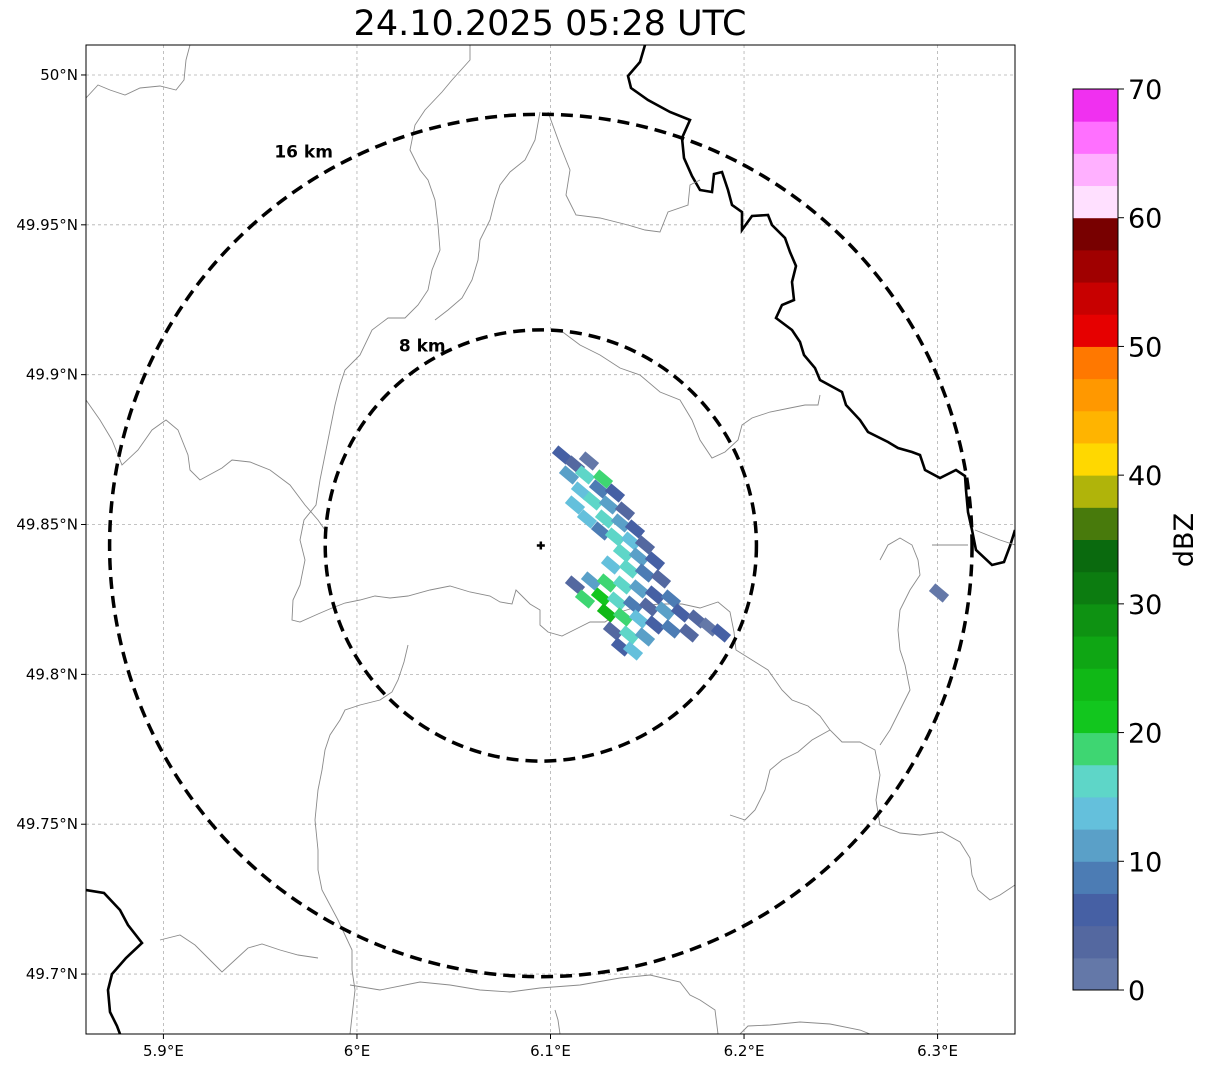 The width and height of the screenshot is (1207, 1069). What do you see at coordinates (1136, 541) in the screenshot?
I see `colorbar: 0 10 20 30 40 50 60 70 dBZ` at bounding box center [1136, 541].